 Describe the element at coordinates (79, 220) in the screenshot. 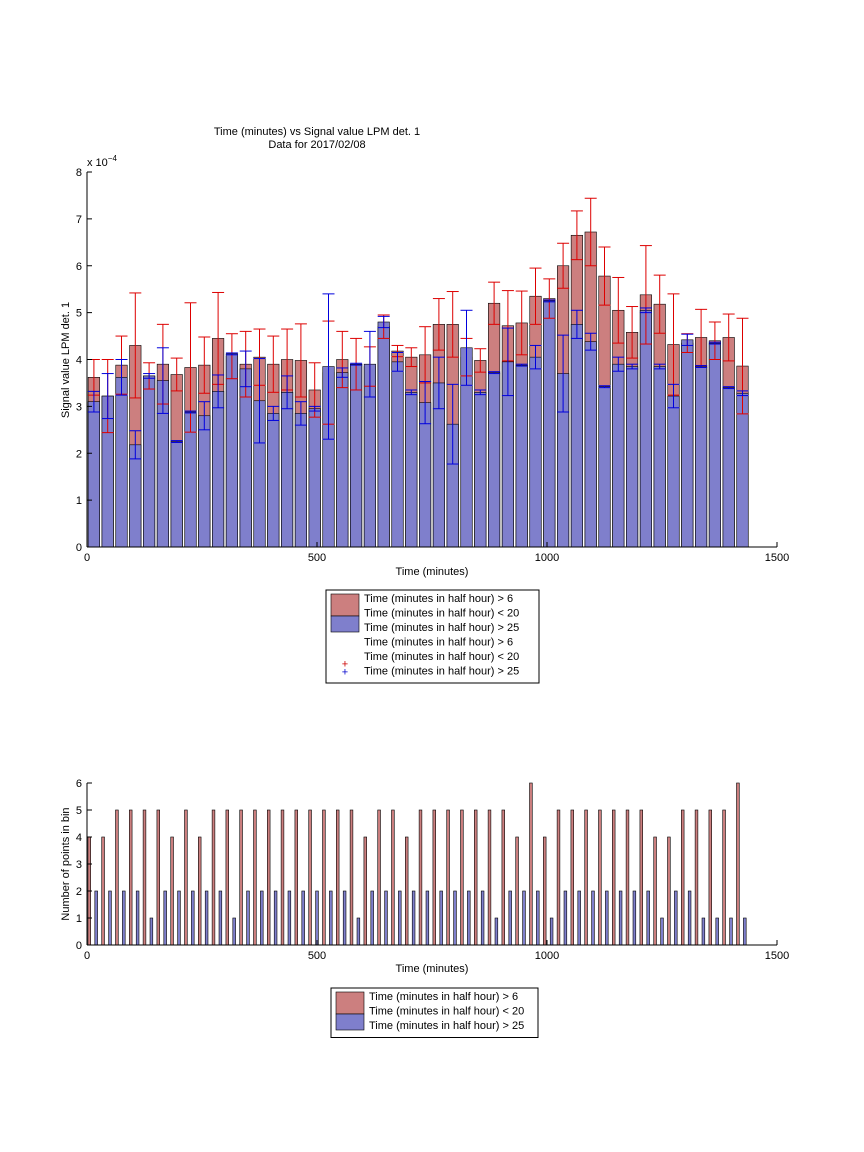

I see `y-tick-label: 7` at that location.